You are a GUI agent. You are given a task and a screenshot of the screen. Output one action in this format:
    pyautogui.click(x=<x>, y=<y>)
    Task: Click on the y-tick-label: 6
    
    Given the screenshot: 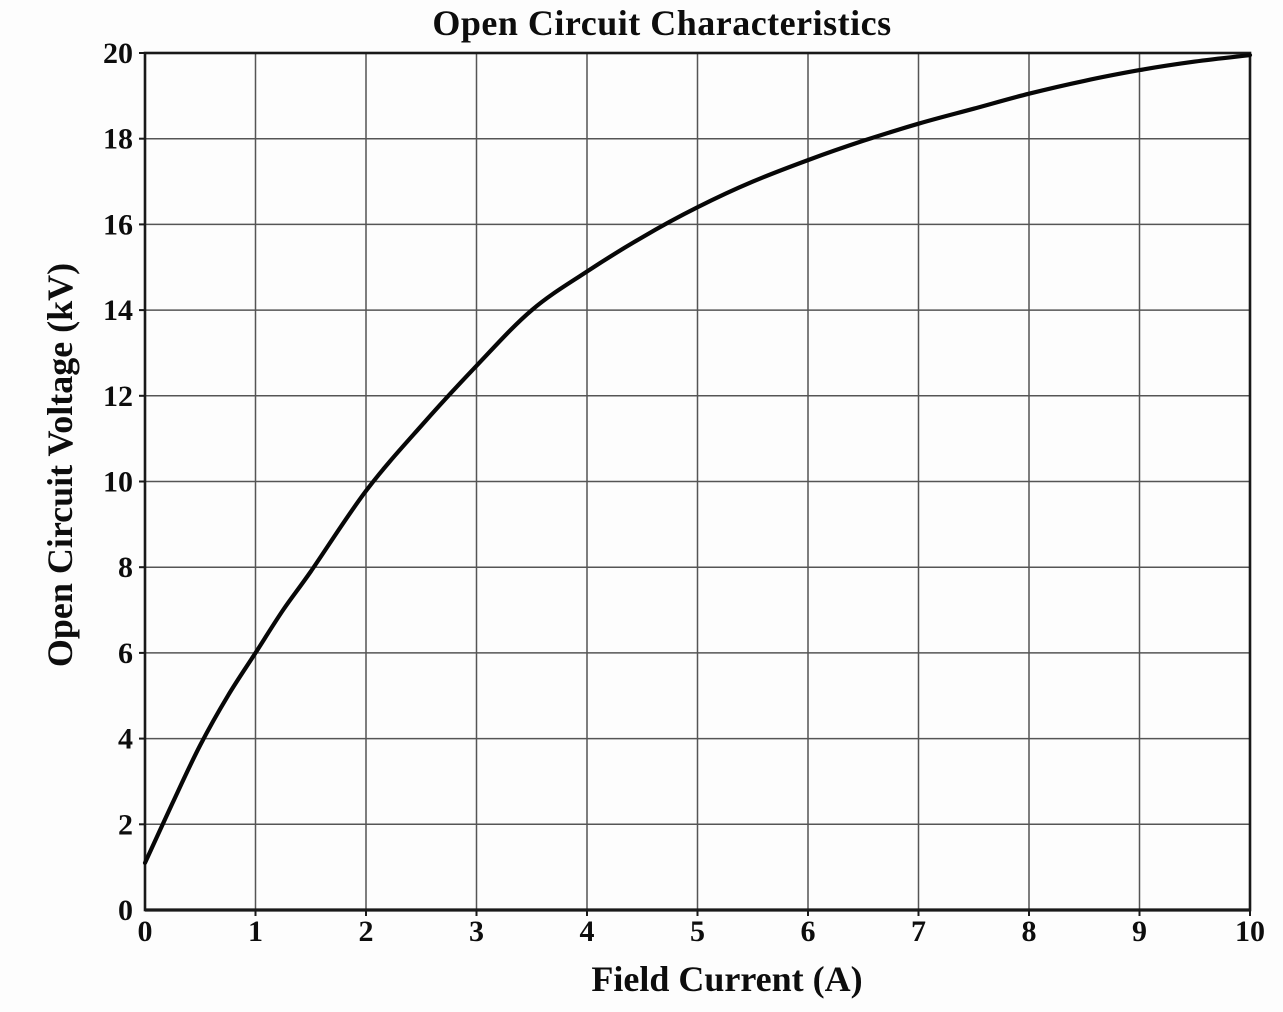 What is the action you would take?
    pyautogui.click(x=125, y=653)
    